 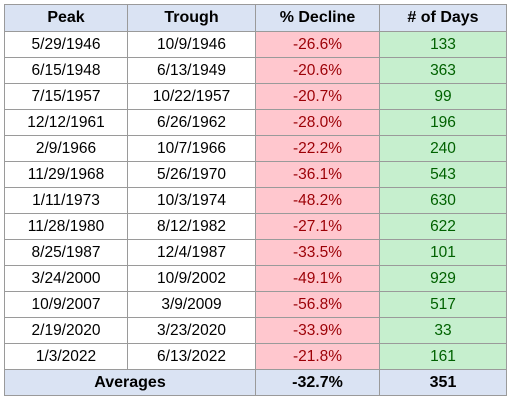 What do you see at coordinates (443, 356) in the screenshot?
I see `days-cell: 161` at bounding box center [443, 356].